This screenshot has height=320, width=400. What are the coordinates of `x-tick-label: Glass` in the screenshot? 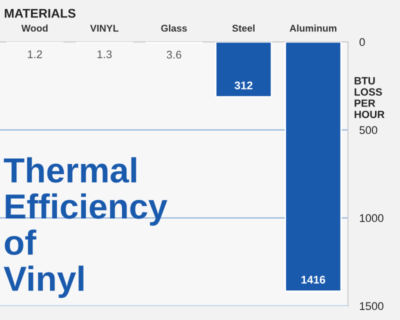 It's located at (174, 28).